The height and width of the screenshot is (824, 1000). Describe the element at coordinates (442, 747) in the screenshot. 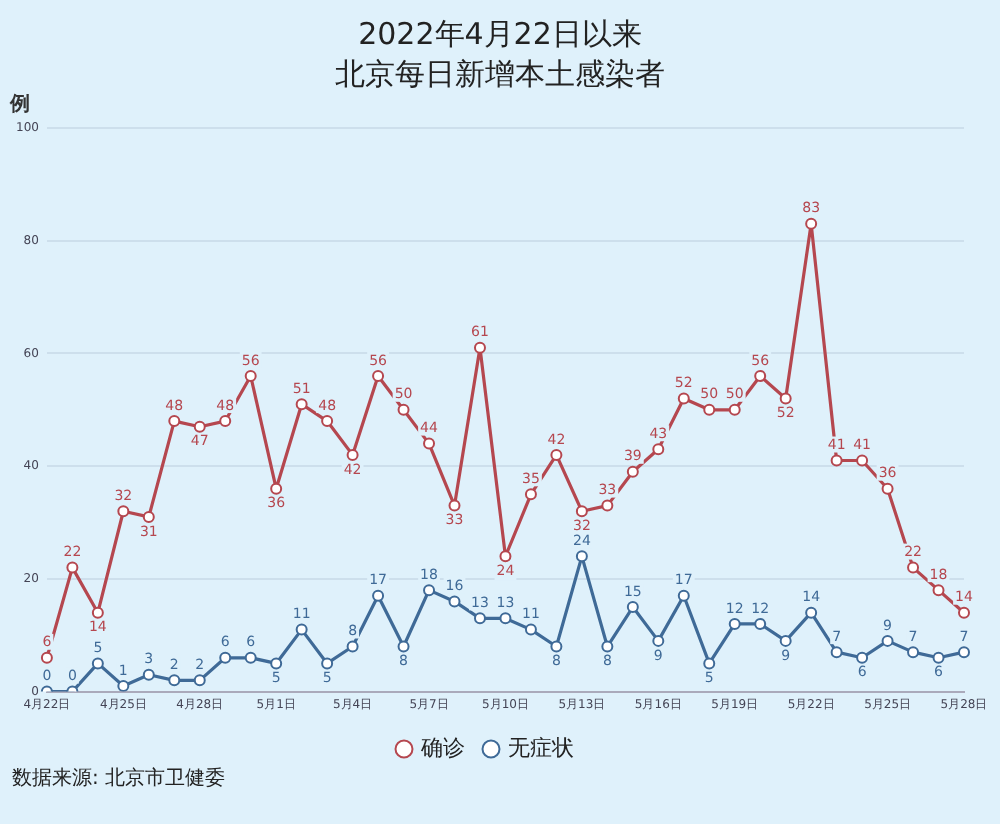

I see `legend-label: 确诊` at that location.